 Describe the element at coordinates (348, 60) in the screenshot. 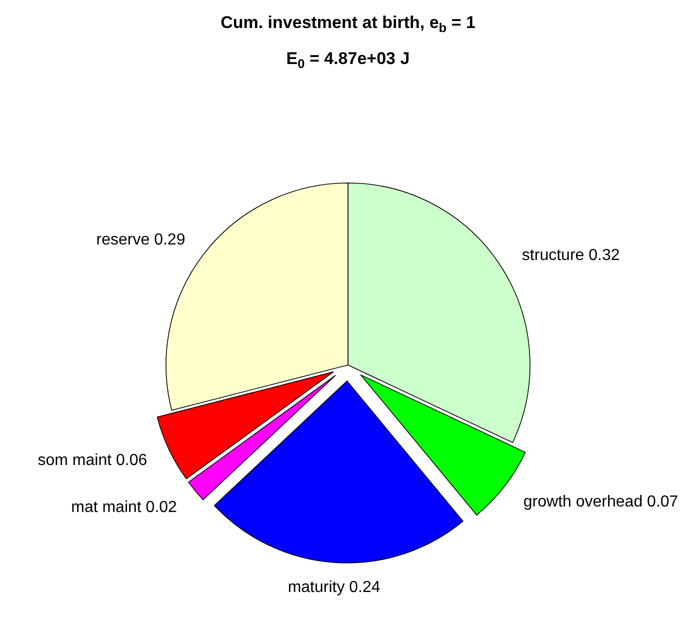

I see `chart-subtitle: E$_{0}$ = 4.87e+03 J` at that location.